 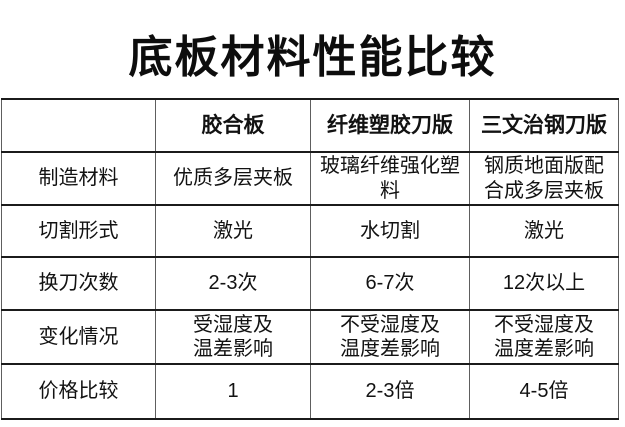 I want to click on column-header-plywood: 胶合板, so click(x=233, y=125).